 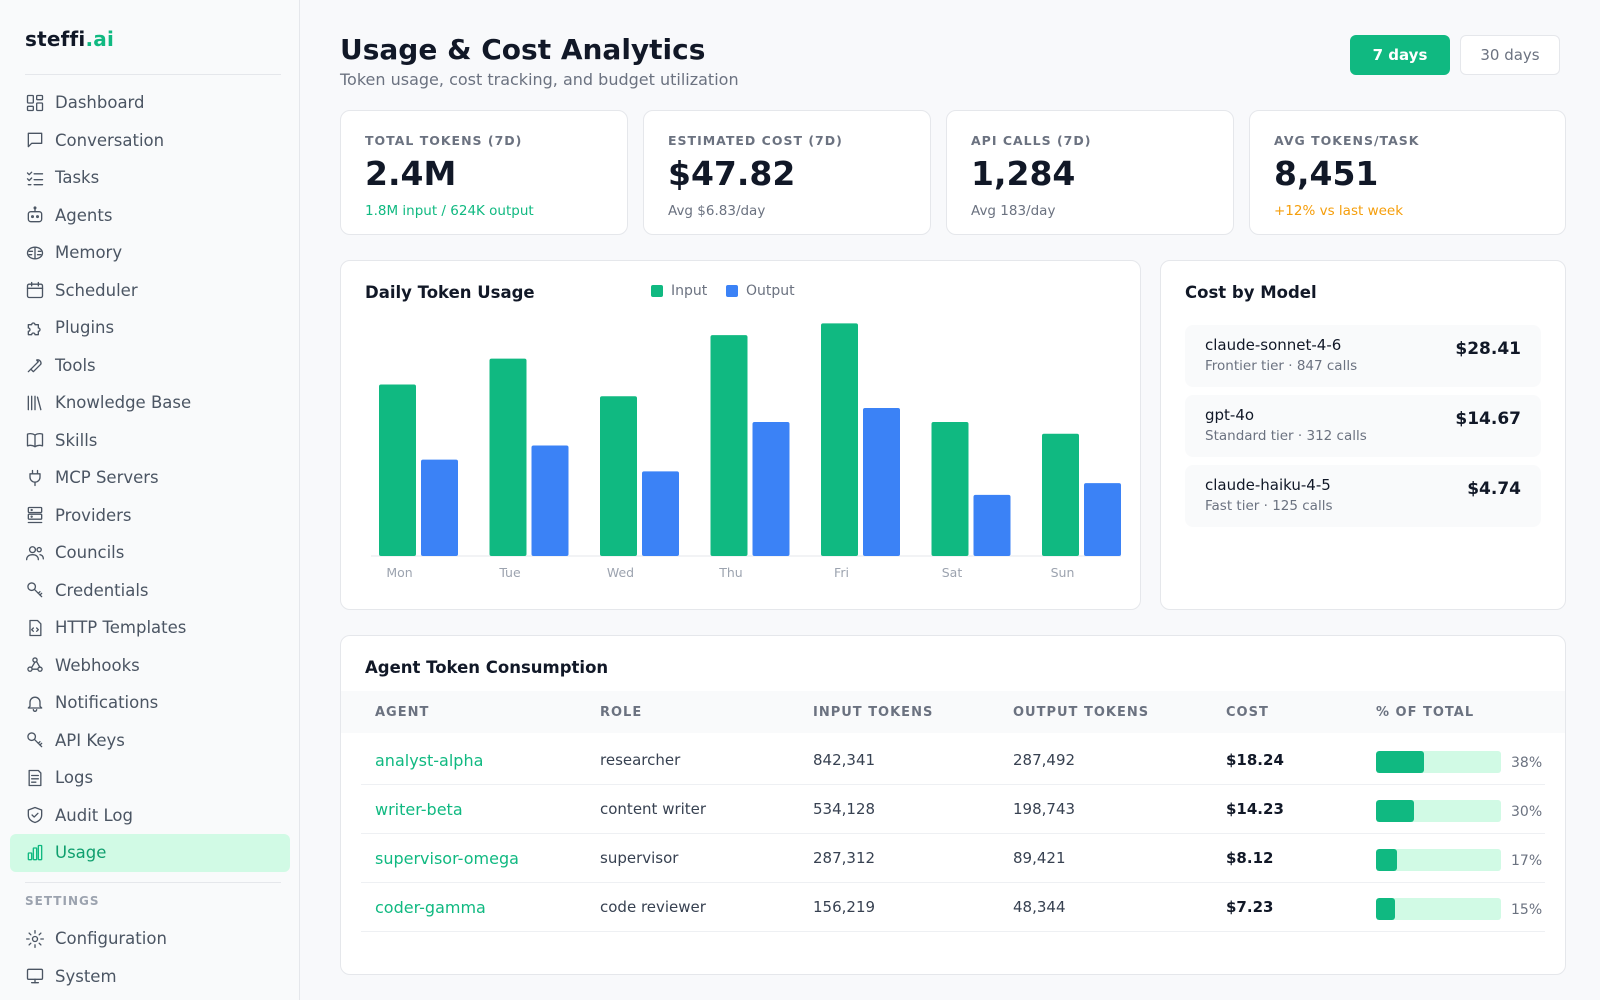 What do you see at coordinates (429, 760) in the screenshot?
I see `agent-link: analyst-alpha` at bounding box center [429, 760].